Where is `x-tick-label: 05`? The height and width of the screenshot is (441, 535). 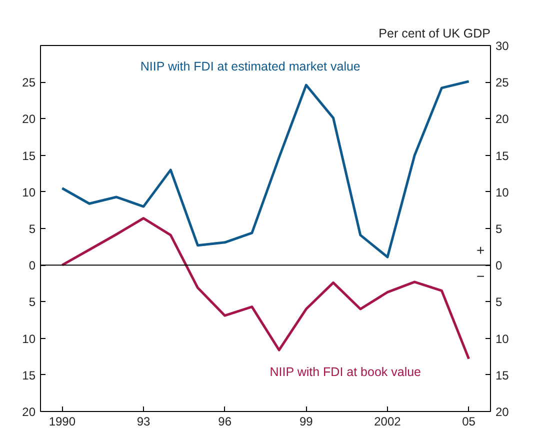 x-tick-label: 05 is located at coordinates (469, 421).